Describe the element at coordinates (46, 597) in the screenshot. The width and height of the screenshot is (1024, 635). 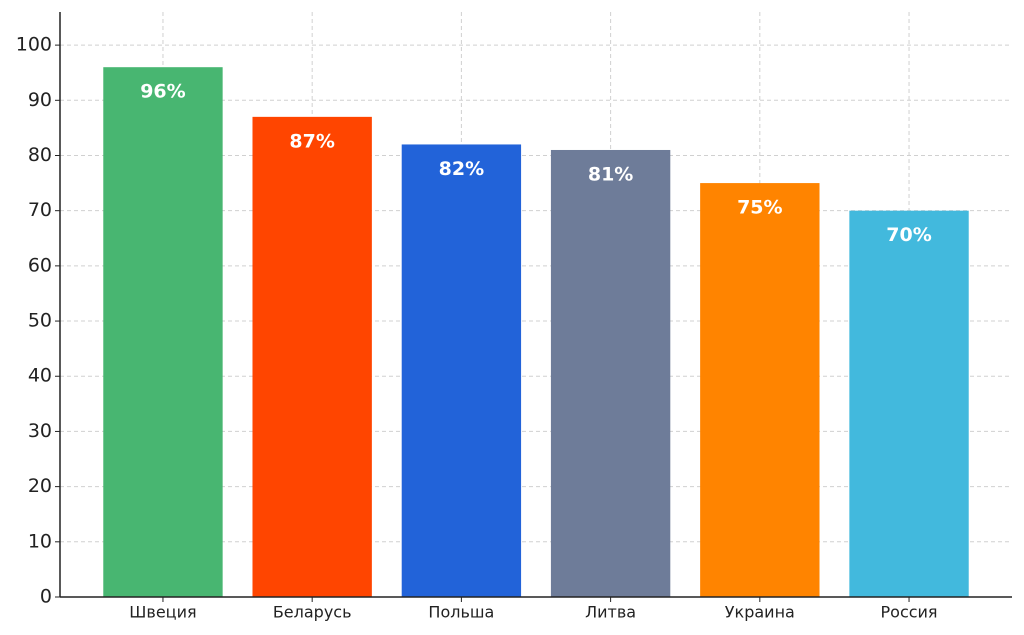
I see `y-tick-label: 0` at that location.